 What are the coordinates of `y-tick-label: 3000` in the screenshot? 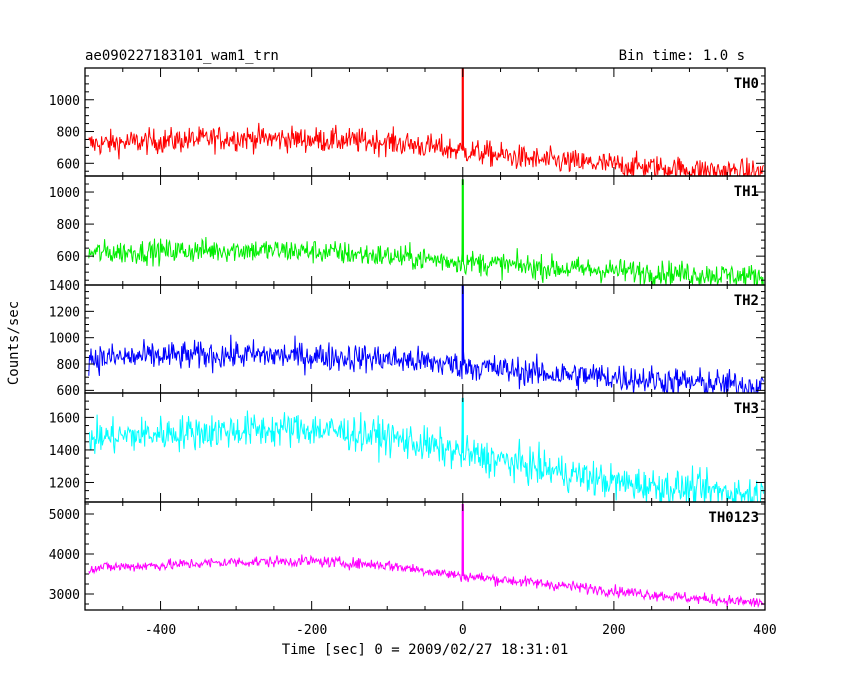 It's located at (64, 595).